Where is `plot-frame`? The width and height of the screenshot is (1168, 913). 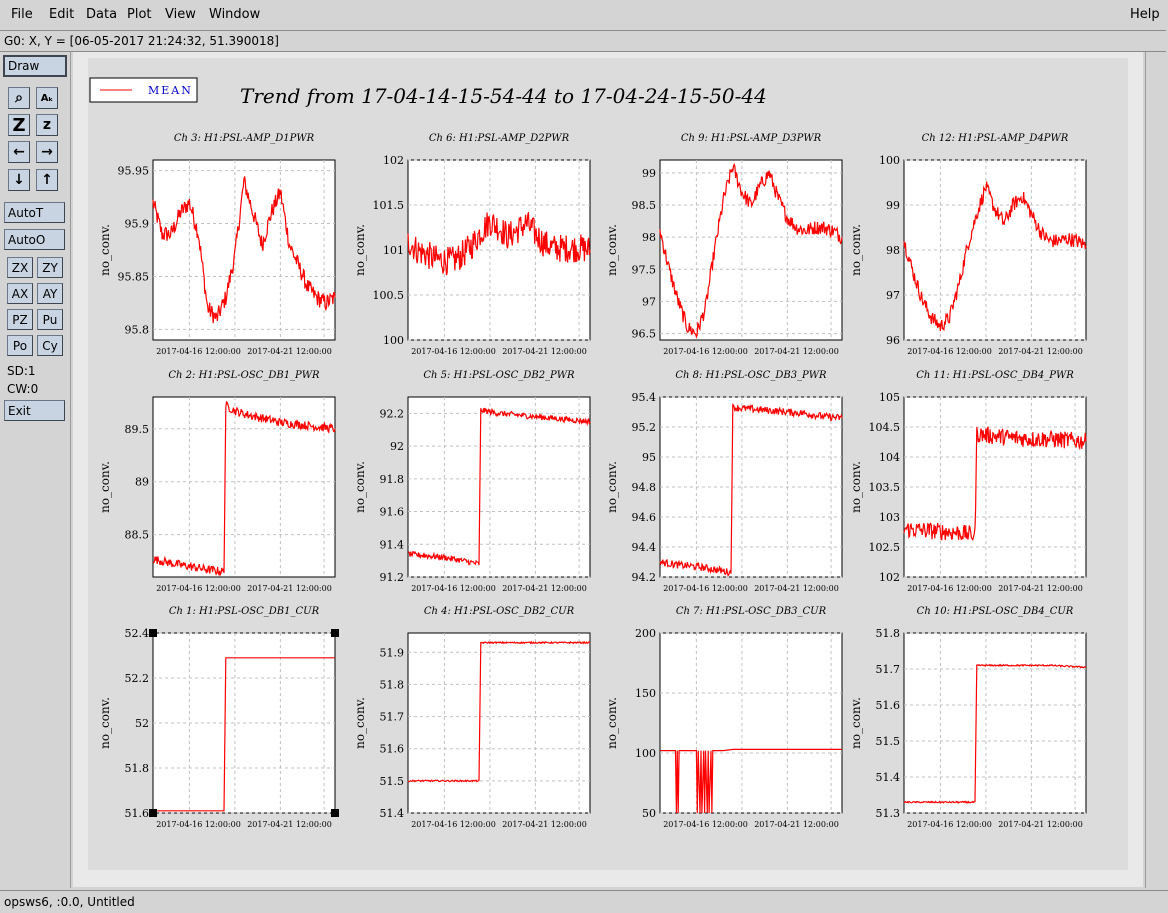
plot-frame is located at coordinates (499, 723).